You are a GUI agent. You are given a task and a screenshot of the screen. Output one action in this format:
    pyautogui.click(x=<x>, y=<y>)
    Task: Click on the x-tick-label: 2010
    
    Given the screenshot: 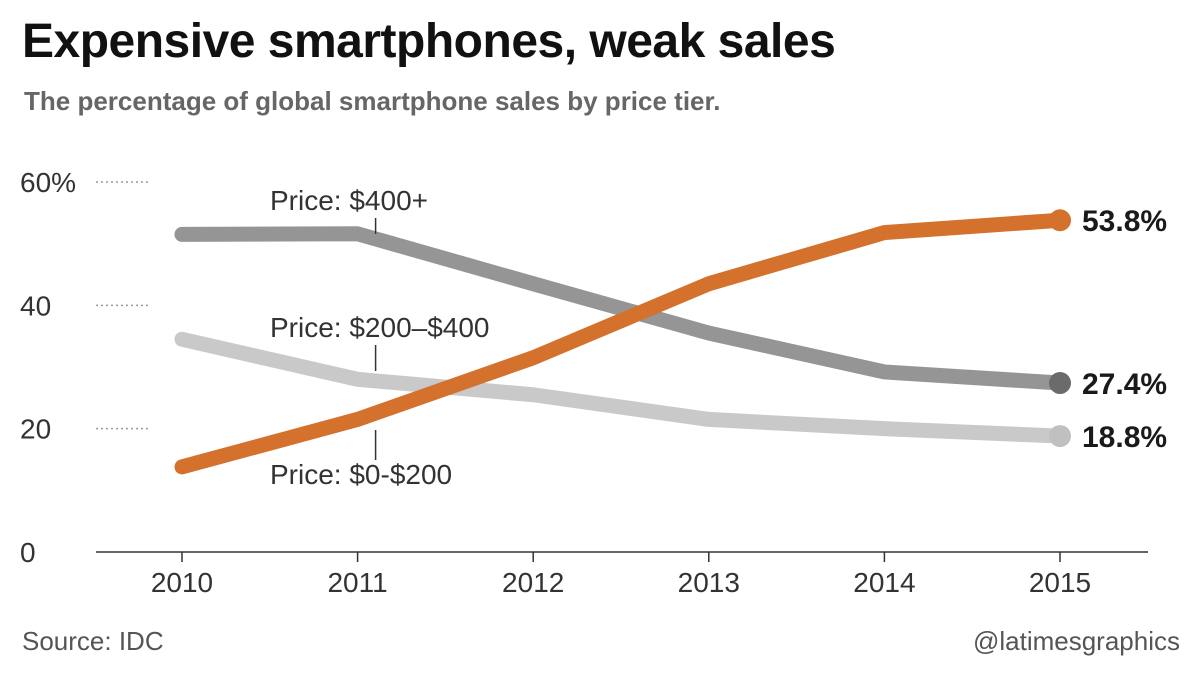 What is the action you would take?
    pyautogui.click(x=182, y=582)
    